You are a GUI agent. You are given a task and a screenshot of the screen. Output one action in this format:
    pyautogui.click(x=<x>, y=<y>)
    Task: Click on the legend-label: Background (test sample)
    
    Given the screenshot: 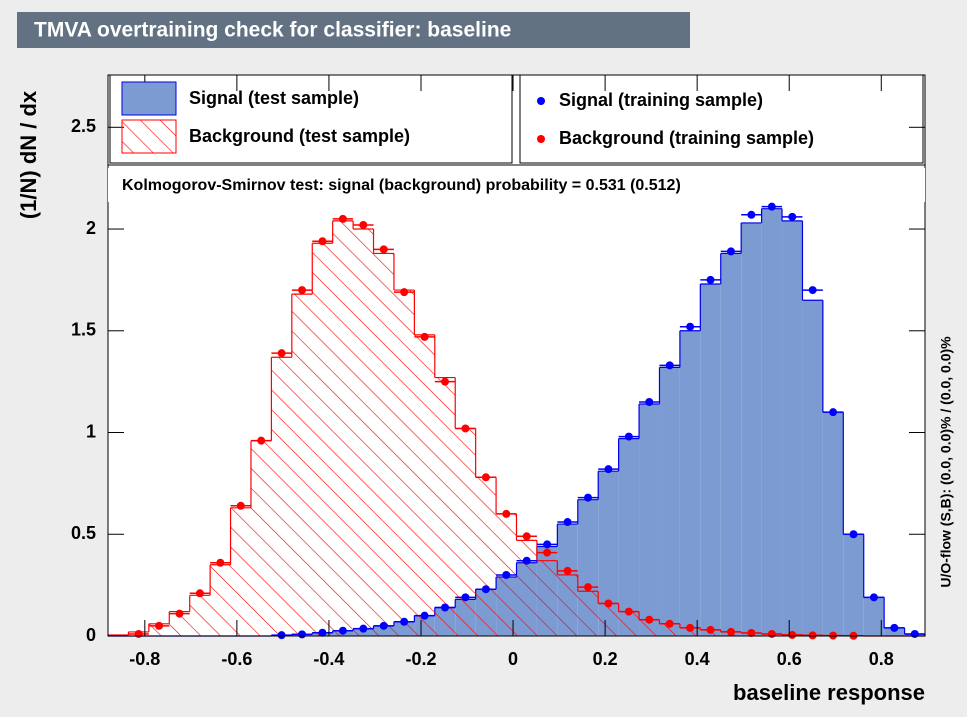 What is the action you would take?
    pyautogui.click(x=299, y=136)
    